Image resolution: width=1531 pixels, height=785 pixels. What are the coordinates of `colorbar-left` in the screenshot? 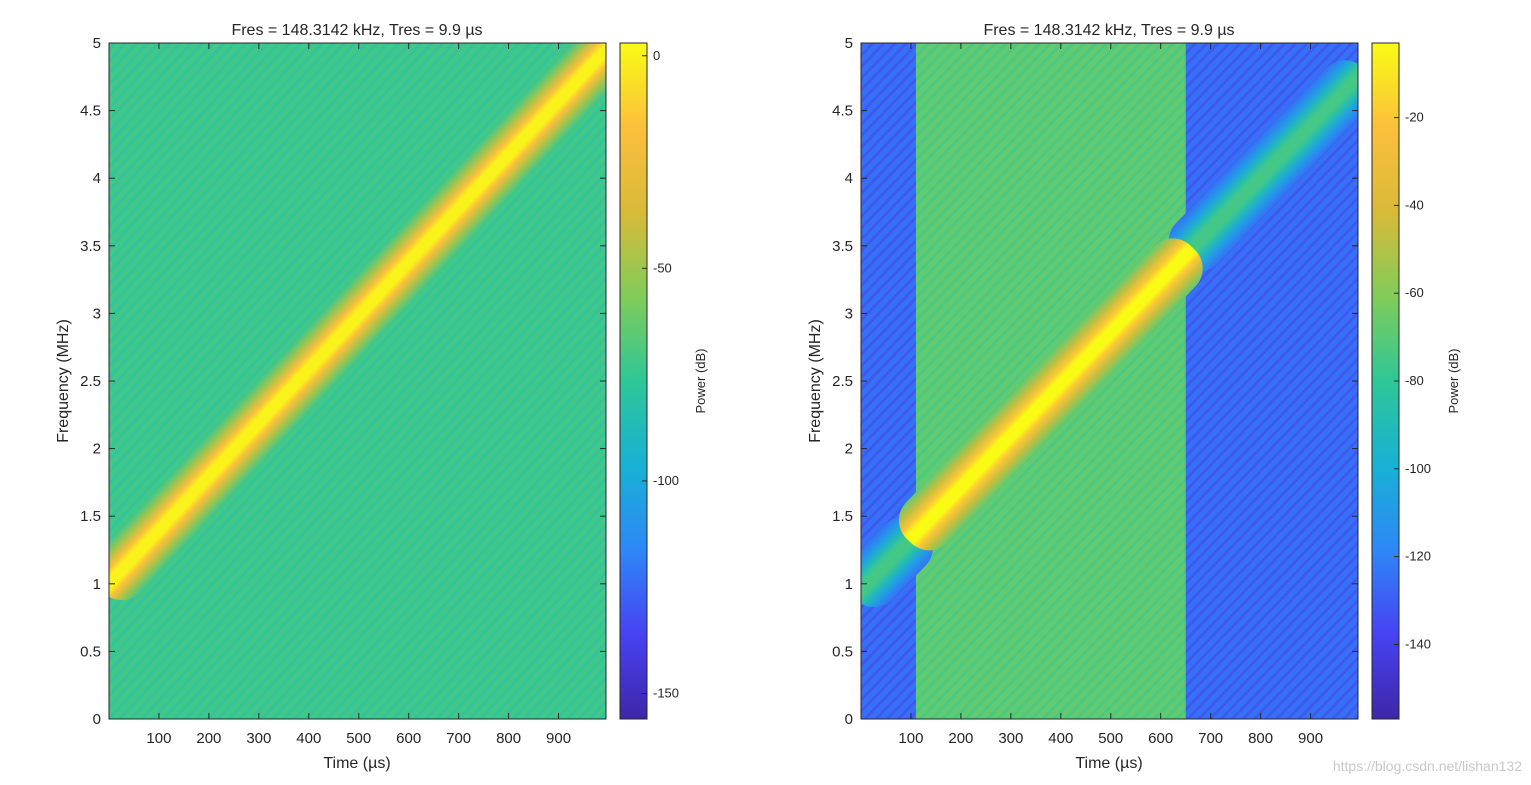 It's located at (633, 381).